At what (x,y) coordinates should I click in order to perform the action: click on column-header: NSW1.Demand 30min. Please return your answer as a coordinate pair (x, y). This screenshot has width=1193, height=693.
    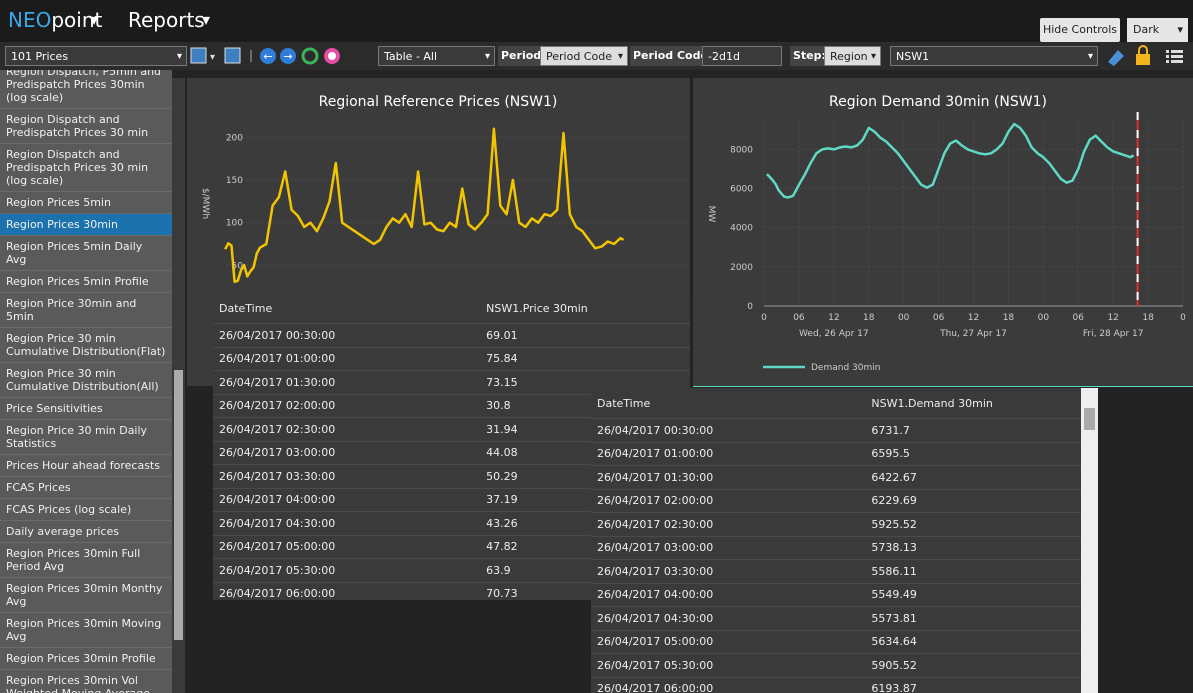
    Looking at the image, I should click on (973, 403).